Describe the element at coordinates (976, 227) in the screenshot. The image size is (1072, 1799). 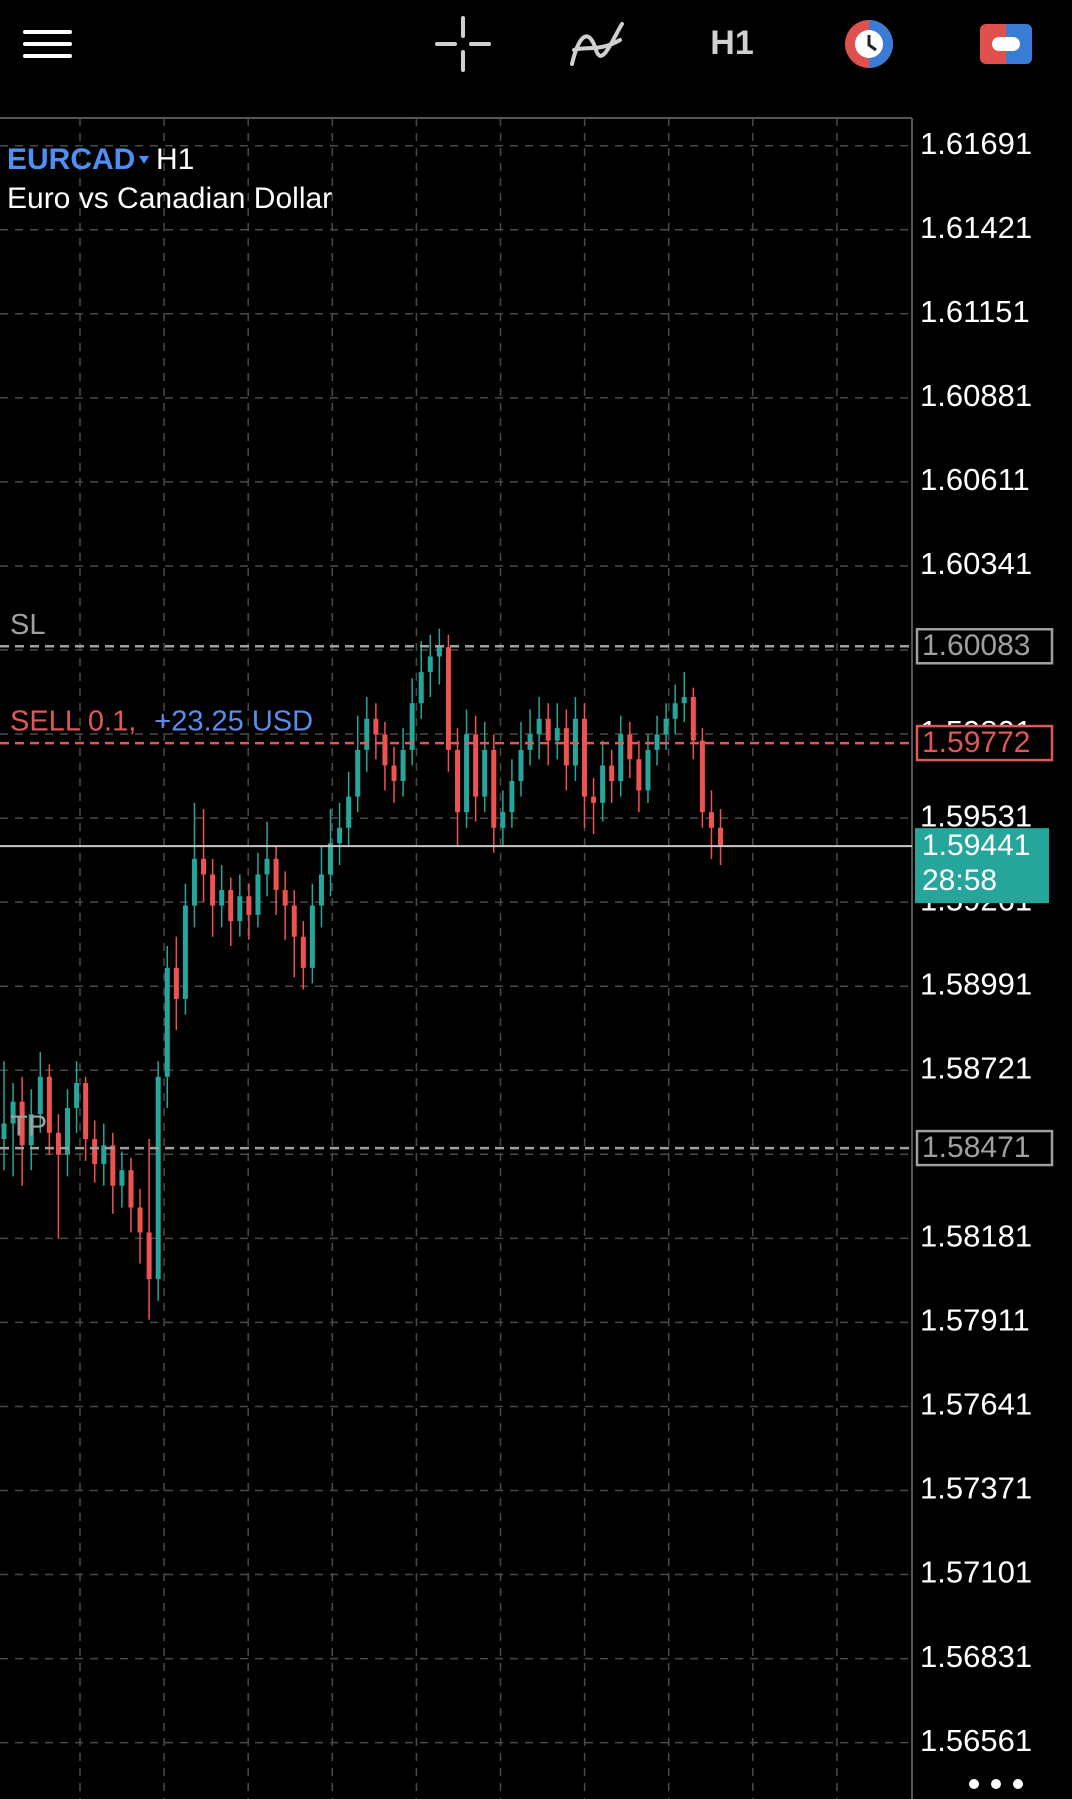
I see `y-tick-label: 1.61421` at that location.